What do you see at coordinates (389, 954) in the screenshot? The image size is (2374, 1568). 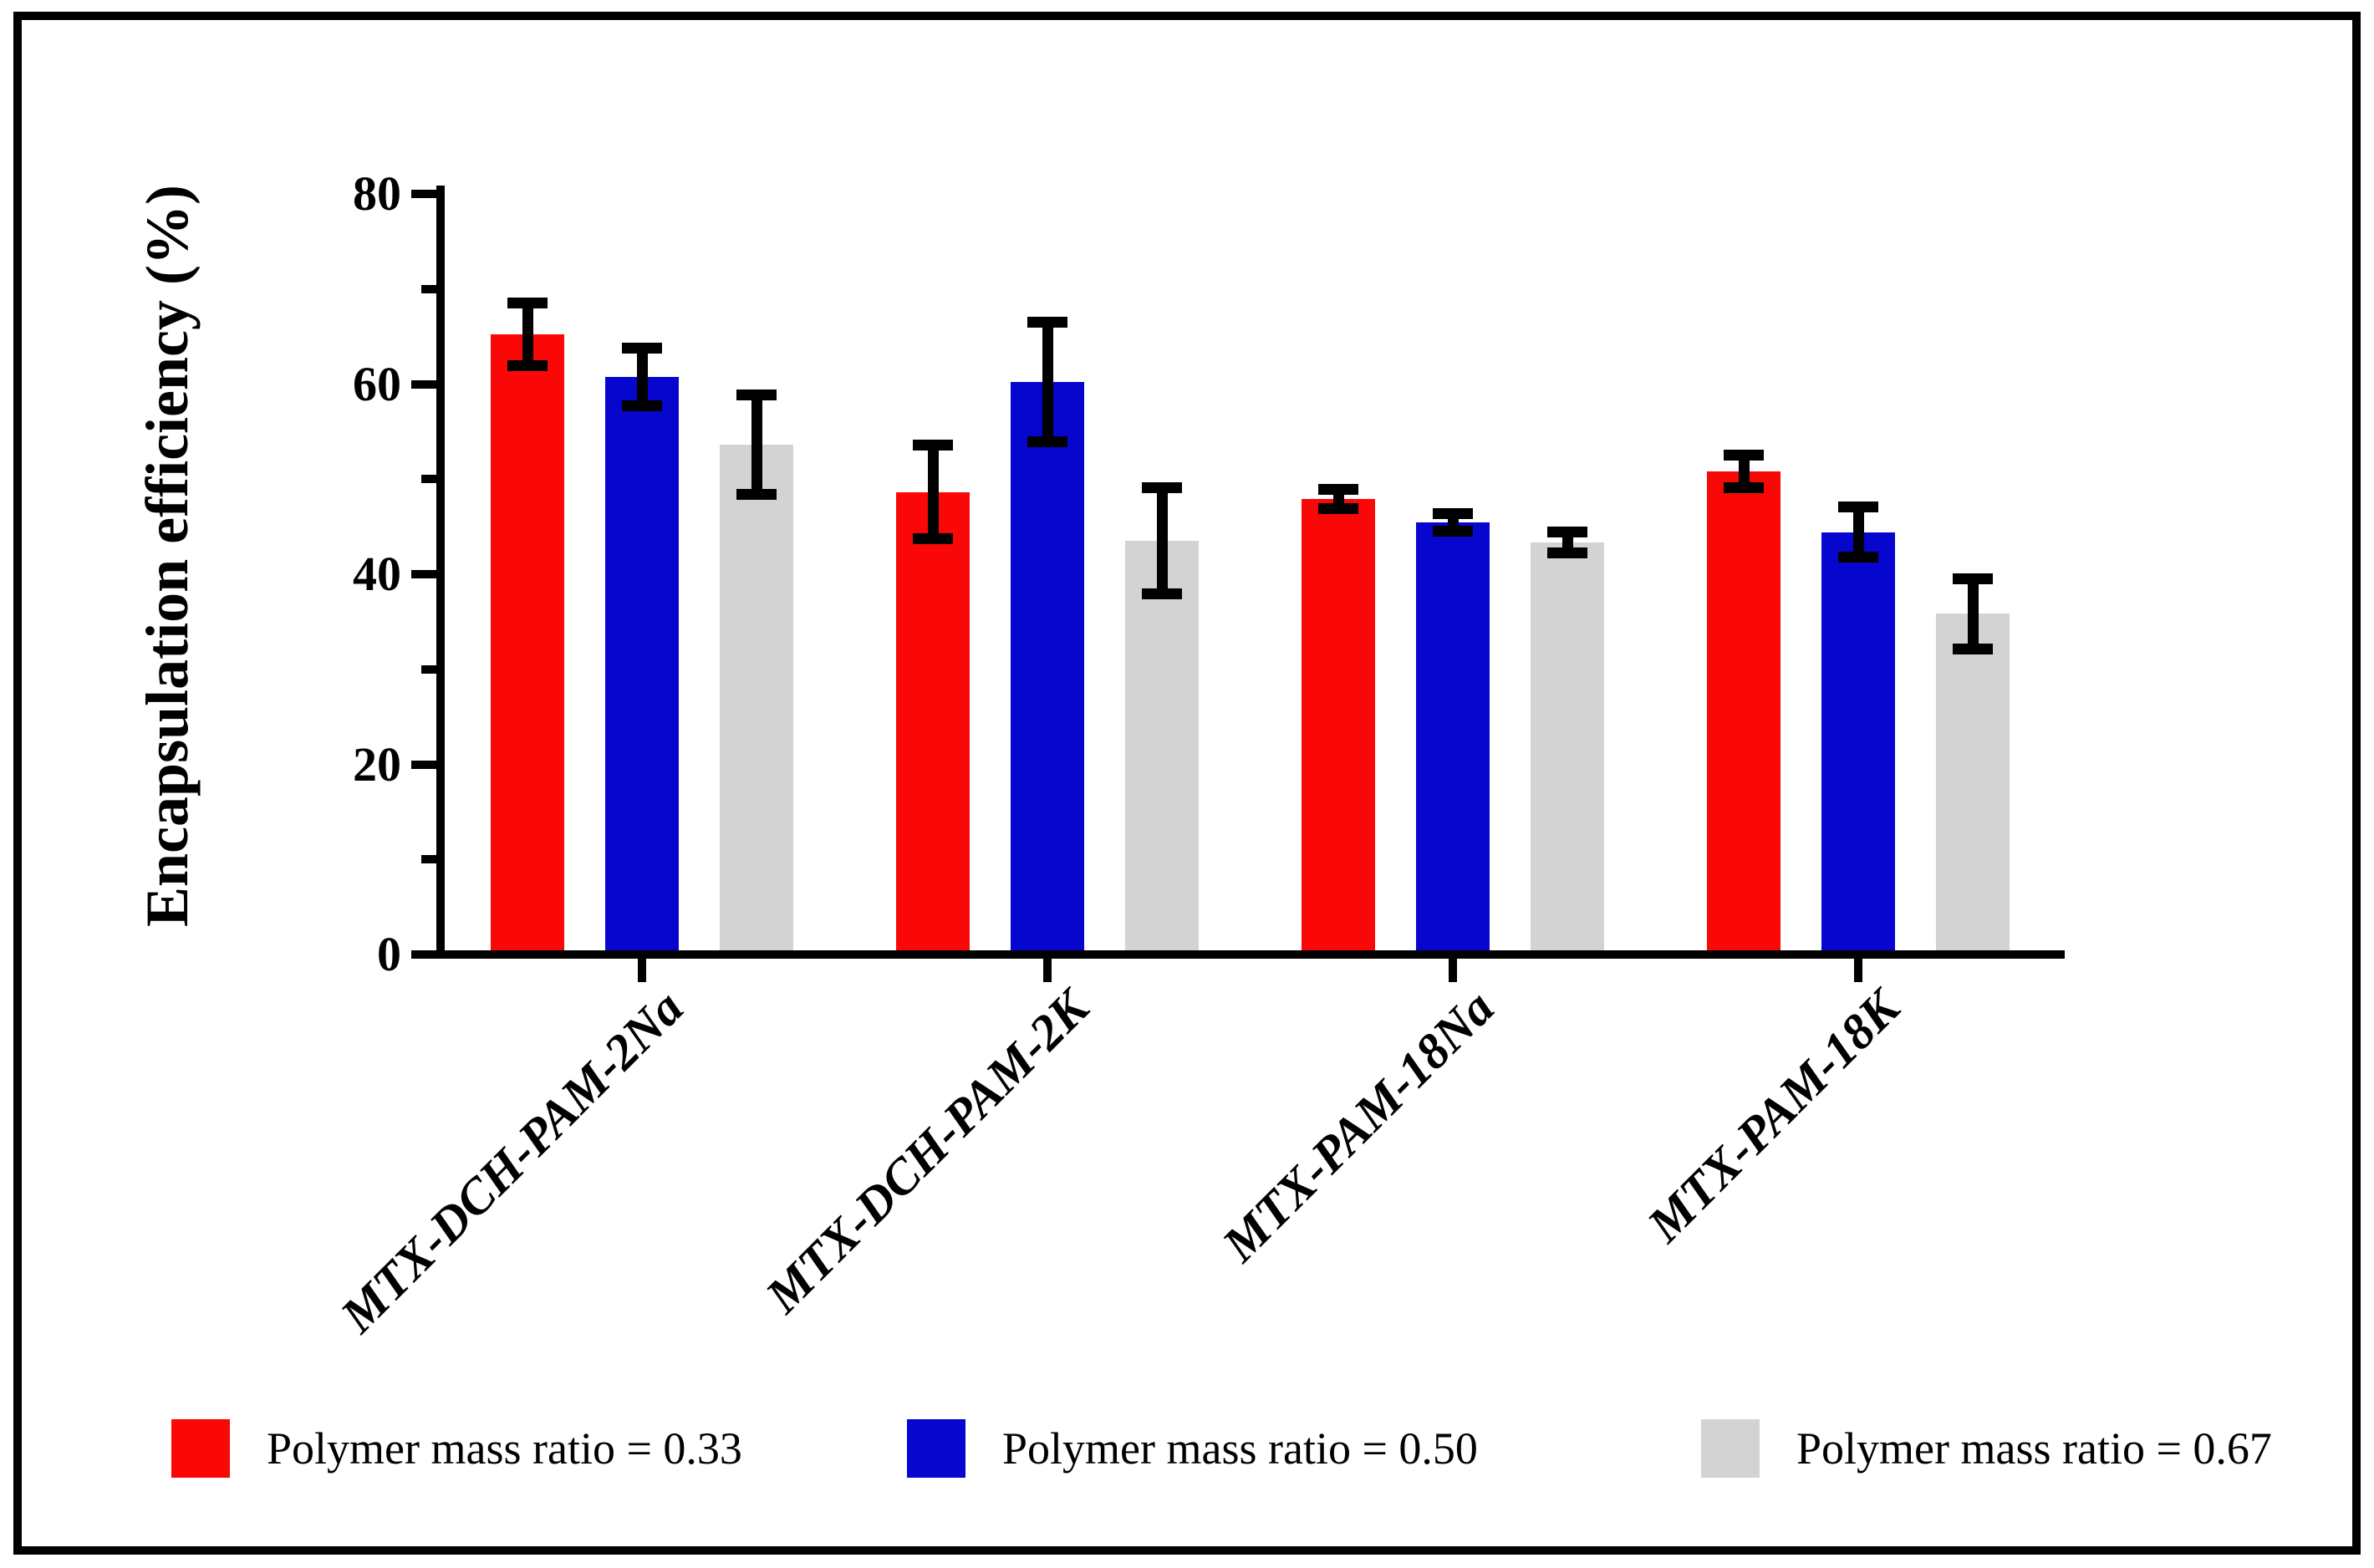 I see `y-tick-label: 0` at bounding box center [389, 954].